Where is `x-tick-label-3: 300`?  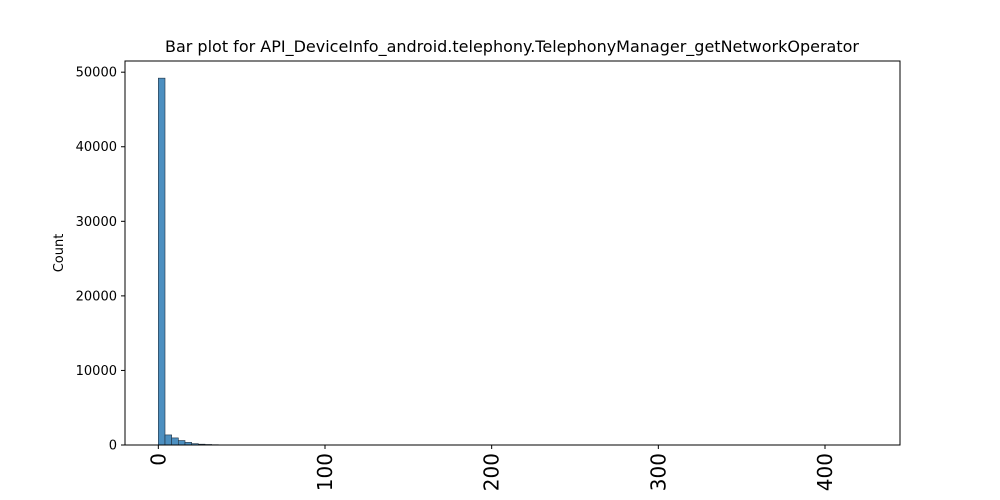
x-tick-label-3: 300 is located at coordinates (658, 472).